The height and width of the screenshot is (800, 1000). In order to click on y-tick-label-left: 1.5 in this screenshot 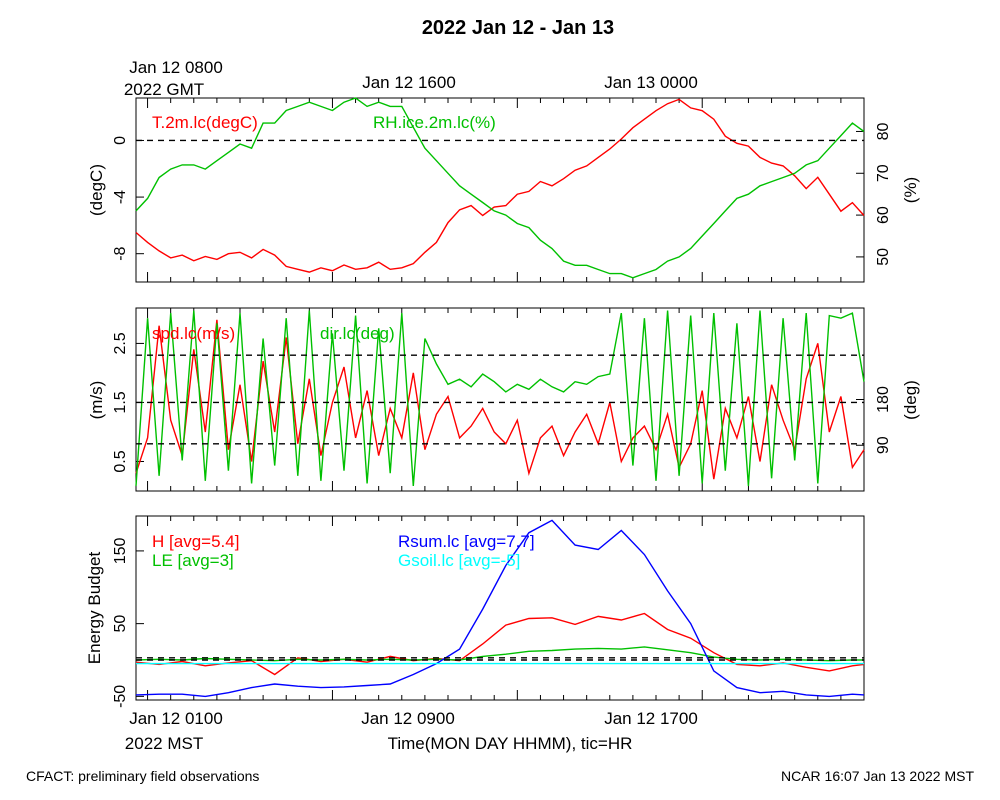, I will do `click(120, 402)`.